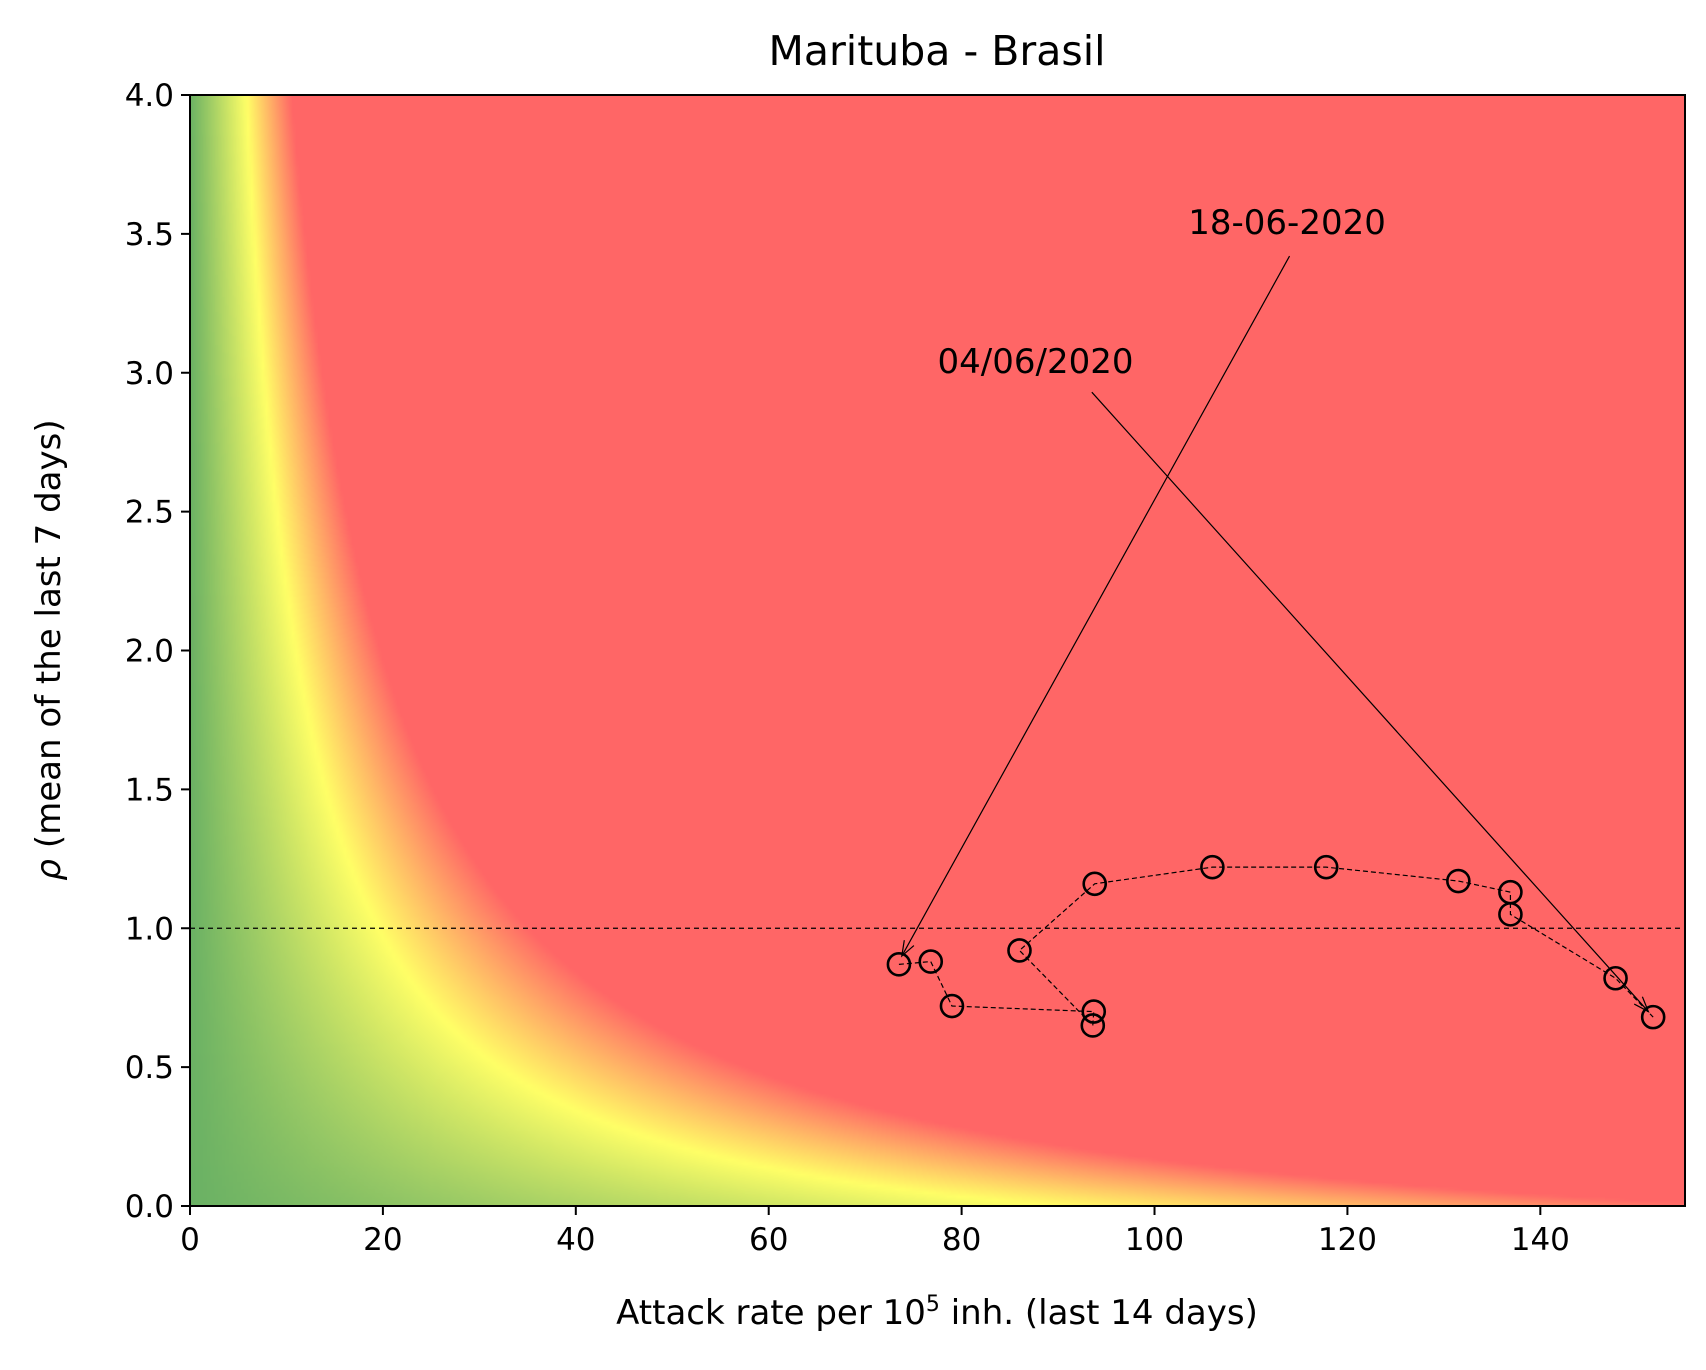  What do you see at coordinates (149, 652) in the screenshot?
I see `y-tick-label: 2.0` at bounding box center [149, 652].